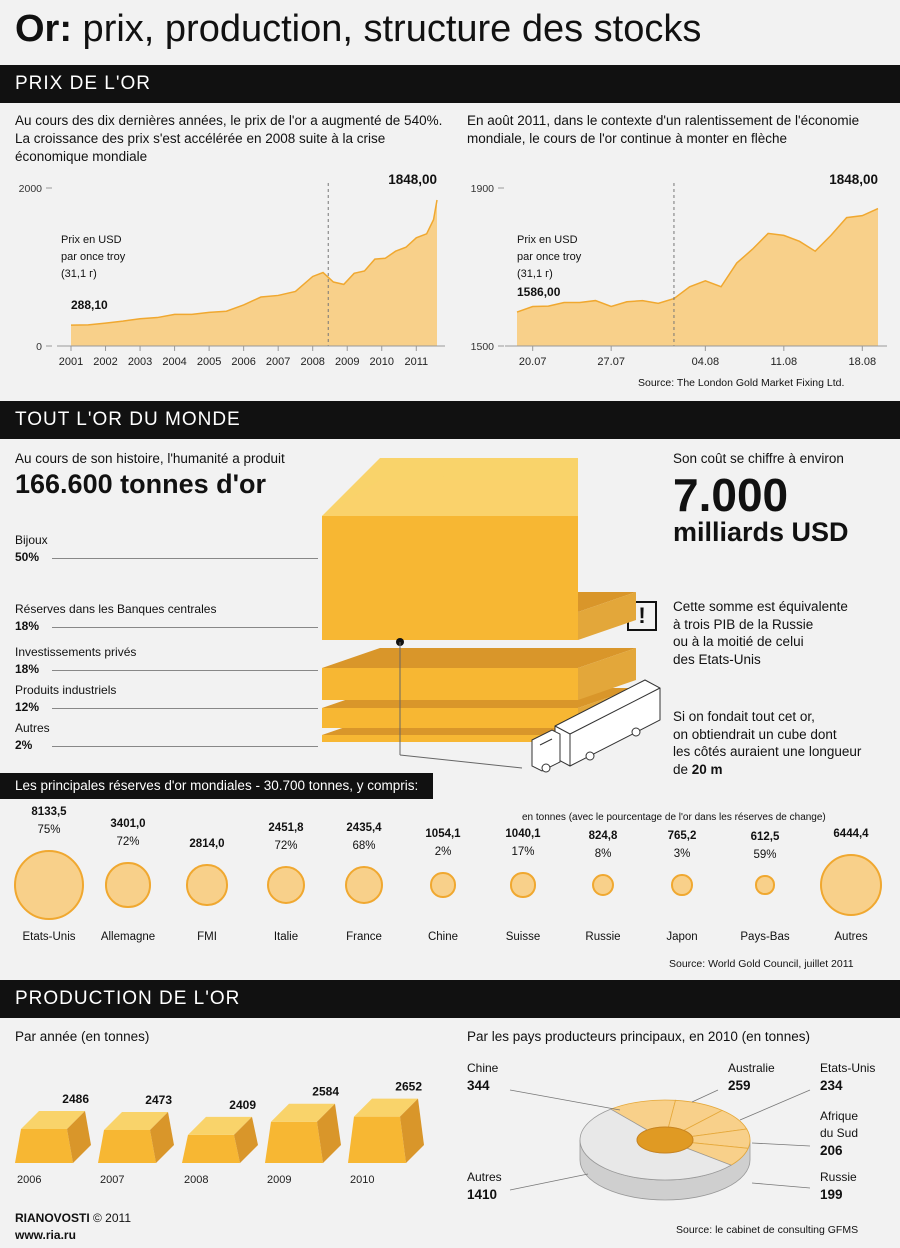 The height and width of the screenshot is (1248, 900). I want to click on reserve-country-label: Russie, so click(603, 937).